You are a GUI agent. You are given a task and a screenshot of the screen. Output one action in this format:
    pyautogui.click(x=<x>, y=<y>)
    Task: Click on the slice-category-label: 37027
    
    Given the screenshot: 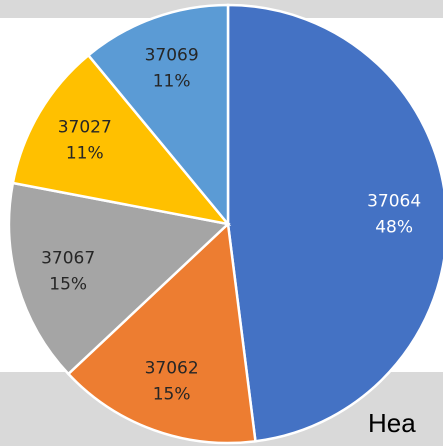 What is the action you would take?
    pyautogui.click(x=85, y=127)
    